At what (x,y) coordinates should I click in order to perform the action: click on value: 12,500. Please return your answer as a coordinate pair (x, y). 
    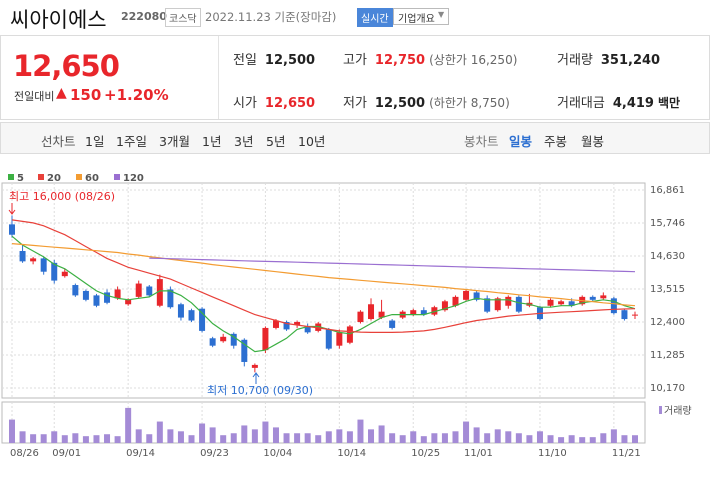
    Looking at the image, I should click on (290, 60).